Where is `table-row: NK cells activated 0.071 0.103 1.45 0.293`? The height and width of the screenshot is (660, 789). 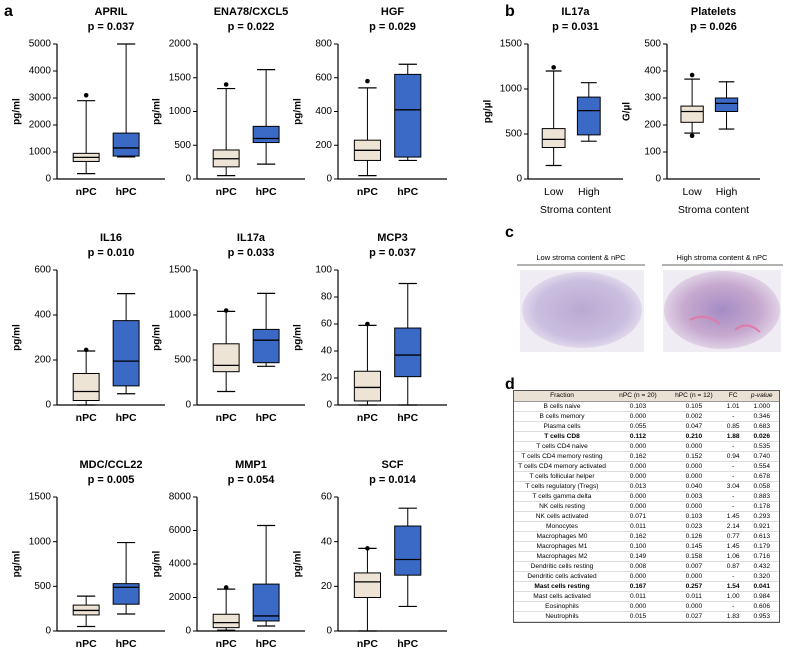 table-row: NK cells activated 0.071 0.103 1.45 0.293 is located at coordinates (646, 516).